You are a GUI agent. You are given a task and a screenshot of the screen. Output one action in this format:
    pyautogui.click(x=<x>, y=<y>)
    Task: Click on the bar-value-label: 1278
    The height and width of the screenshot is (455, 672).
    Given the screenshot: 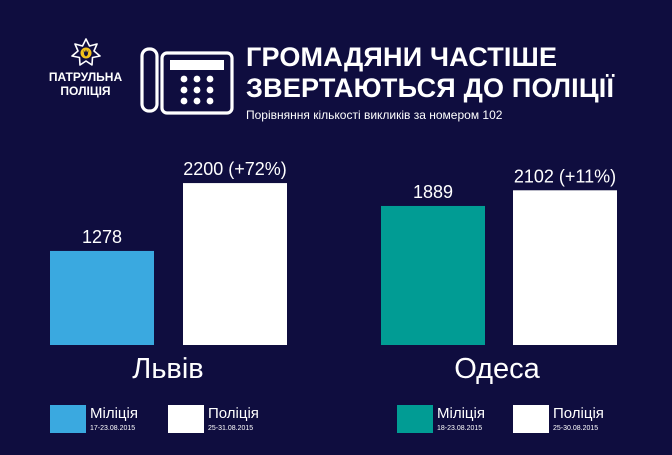 What is the action you would take?
    pyautogui.click(x=102, y=237)
    